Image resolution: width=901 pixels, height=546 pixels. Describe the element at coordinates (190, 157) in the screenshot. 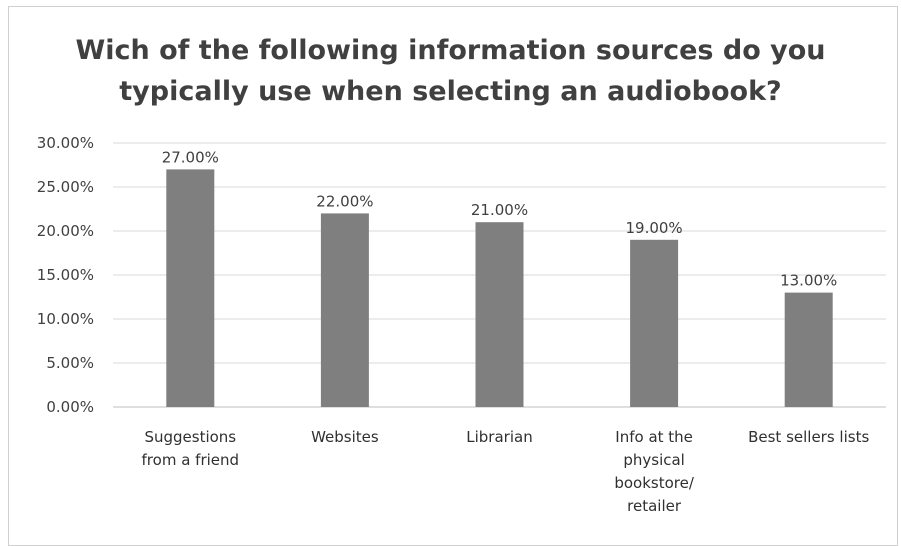

I see `data-label: 27.00%` at that location.